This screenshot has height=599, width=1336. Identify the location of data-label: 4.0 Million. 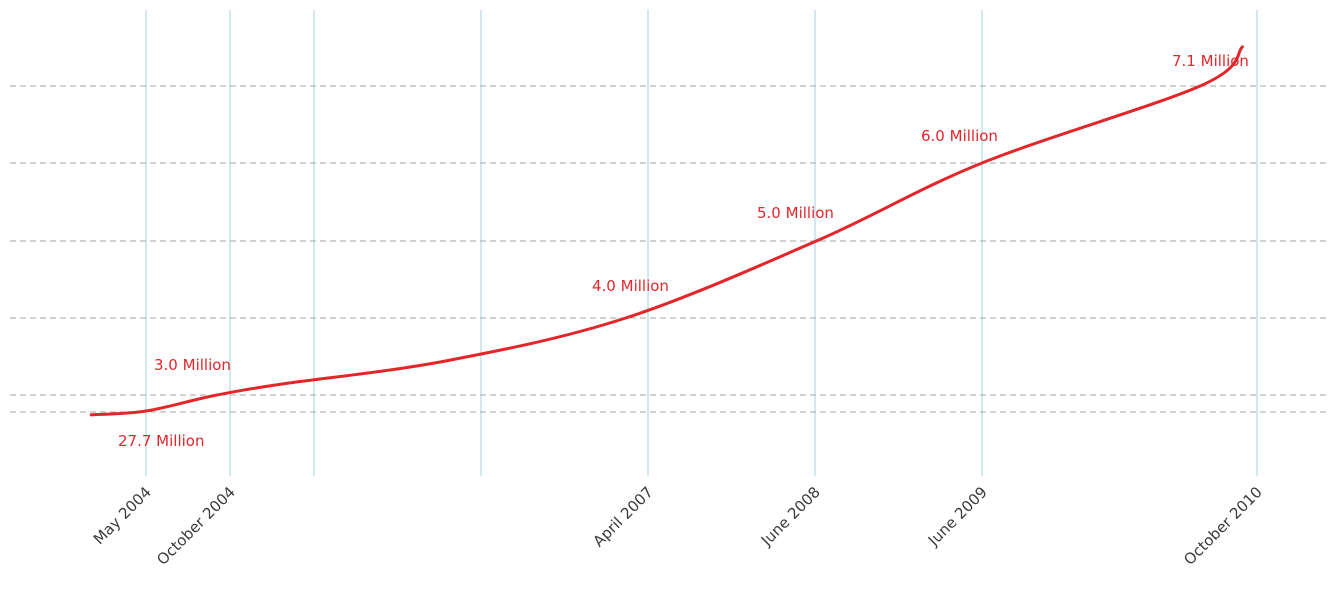
(630, 286).